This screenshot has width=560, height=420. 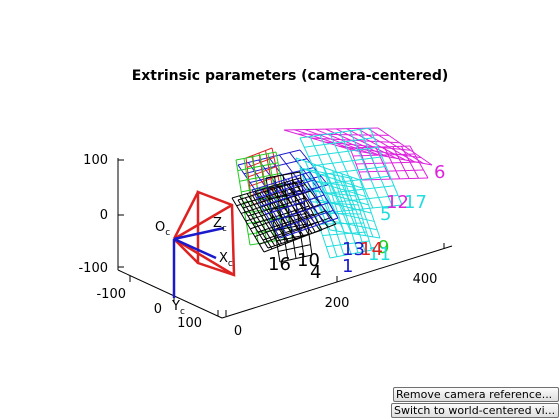 I want to click on board-number-label: 9, so click(x=383, y=247).